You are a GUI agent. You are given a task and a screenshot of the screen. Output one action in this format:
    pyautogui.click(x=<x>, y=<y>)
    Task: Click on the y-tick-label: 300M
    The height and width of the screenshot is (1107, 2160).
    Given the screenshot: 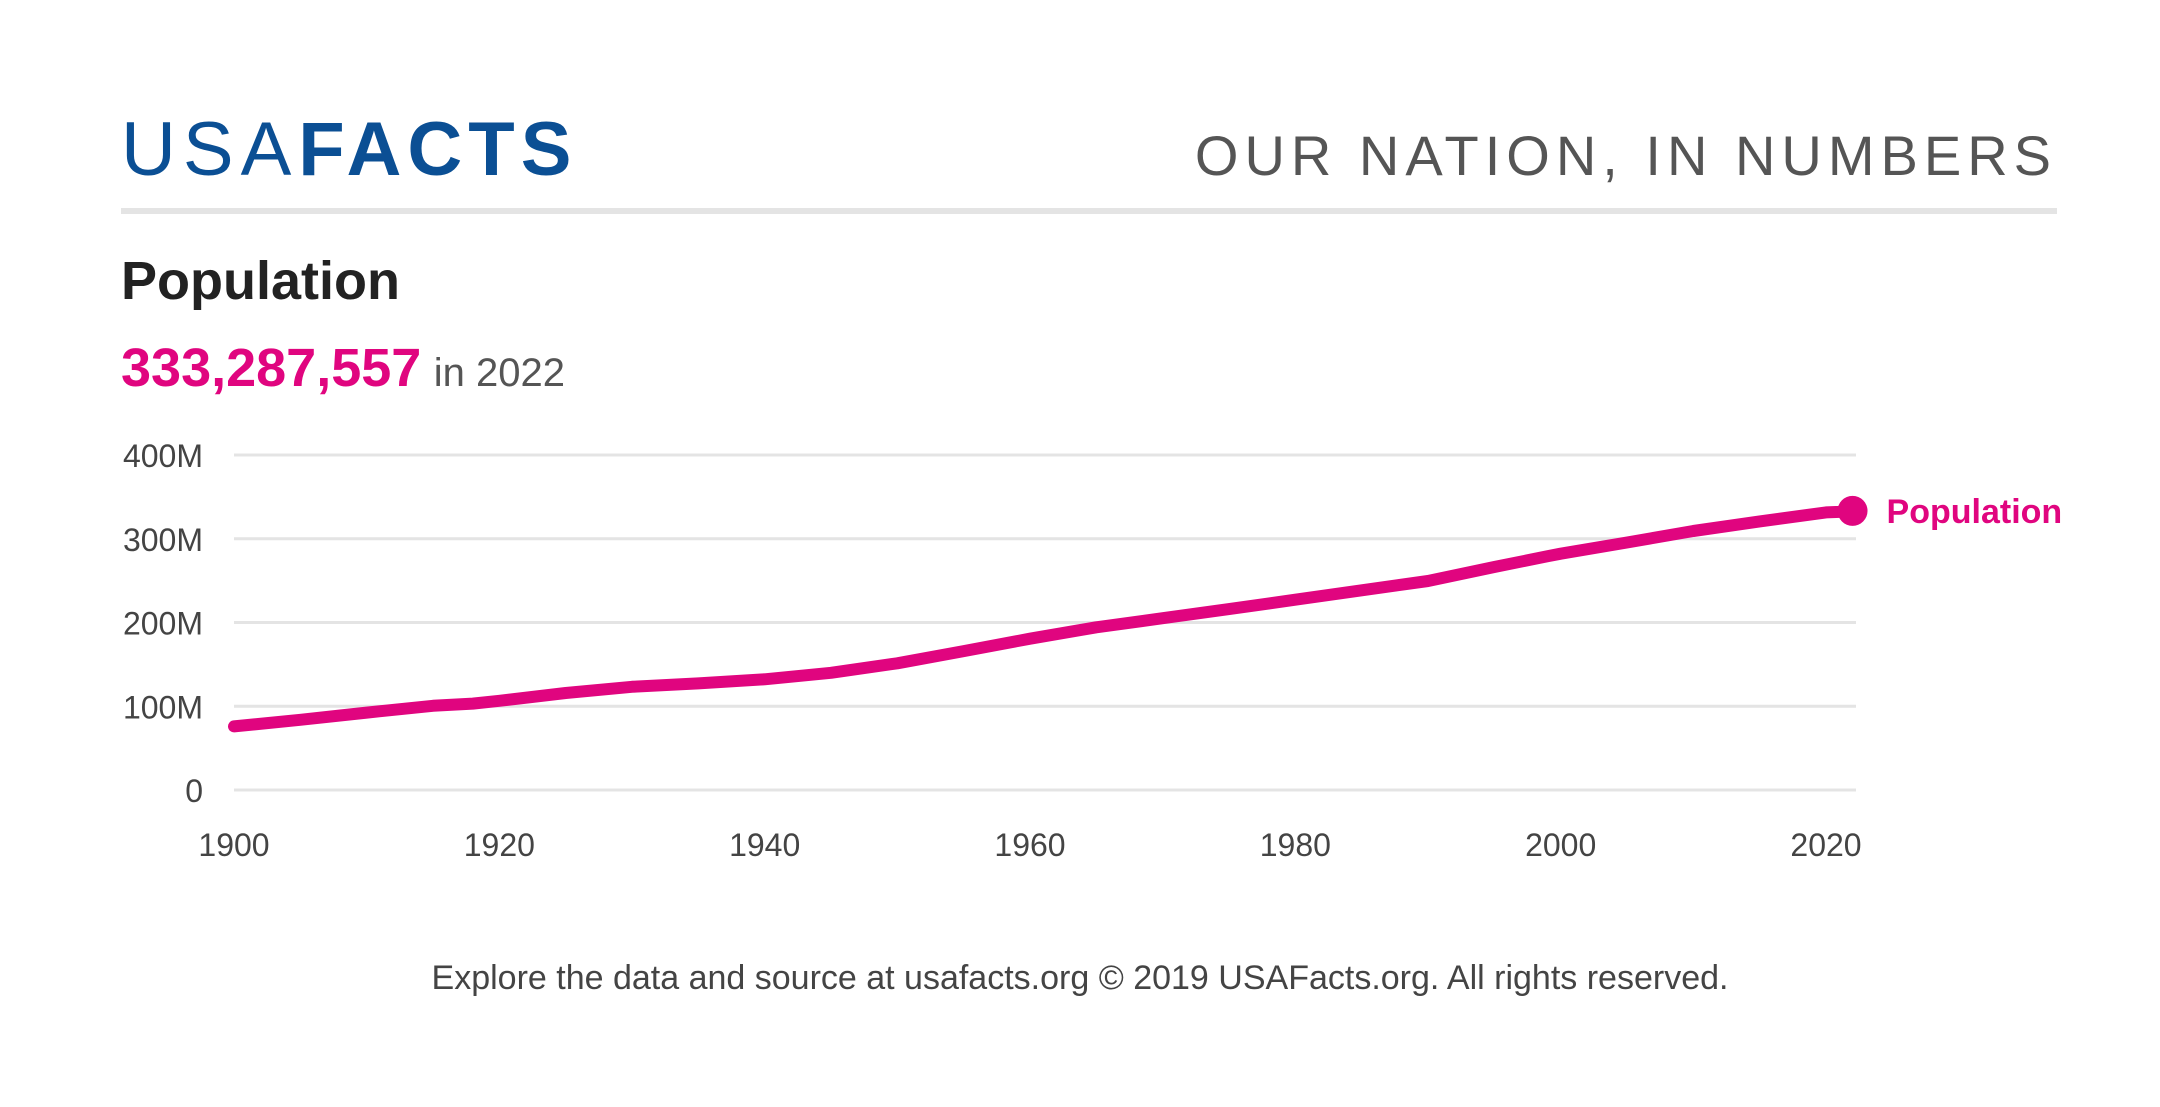 What is the action you would take?
    pyautogui.click(x=163, y=540)
    